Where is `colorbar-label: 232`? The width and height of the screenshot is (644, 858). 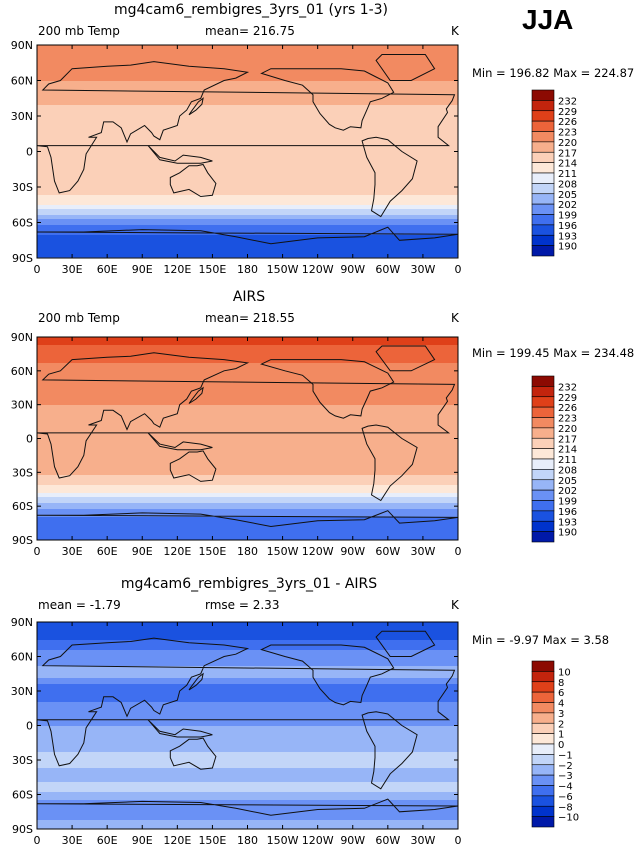
colorbar-label: 232 is located at coordinates (567, 101).